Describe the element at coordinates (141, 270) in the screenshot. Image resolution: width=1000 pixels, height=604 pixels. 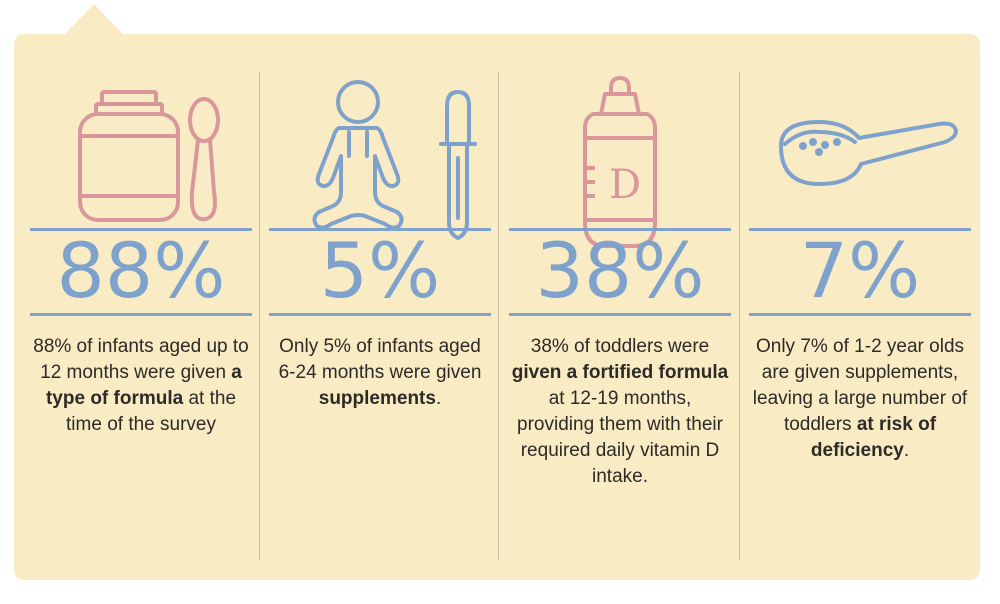
I see `stat-value: 88%` at that location.